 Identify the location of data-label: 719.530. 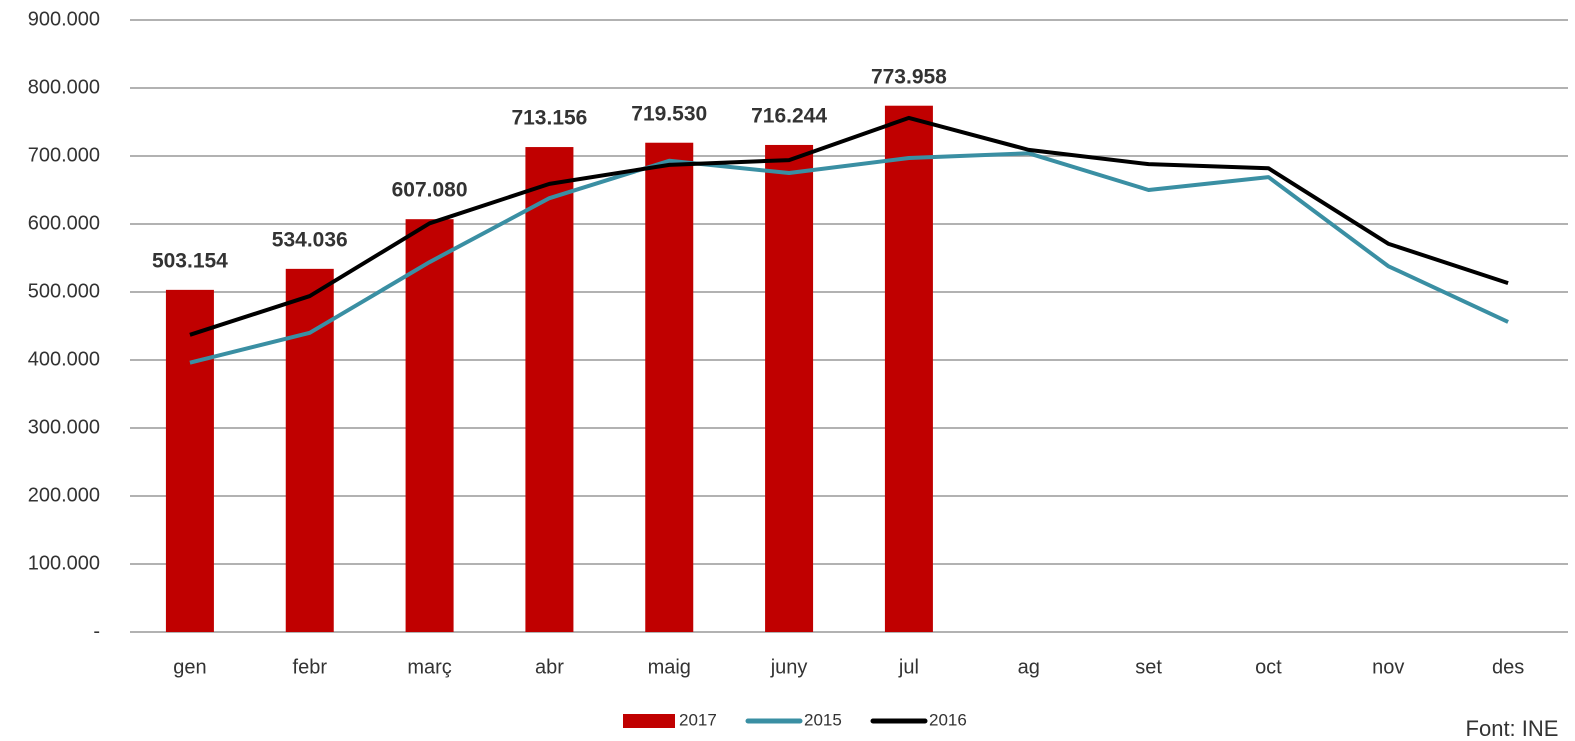
(669, 113).